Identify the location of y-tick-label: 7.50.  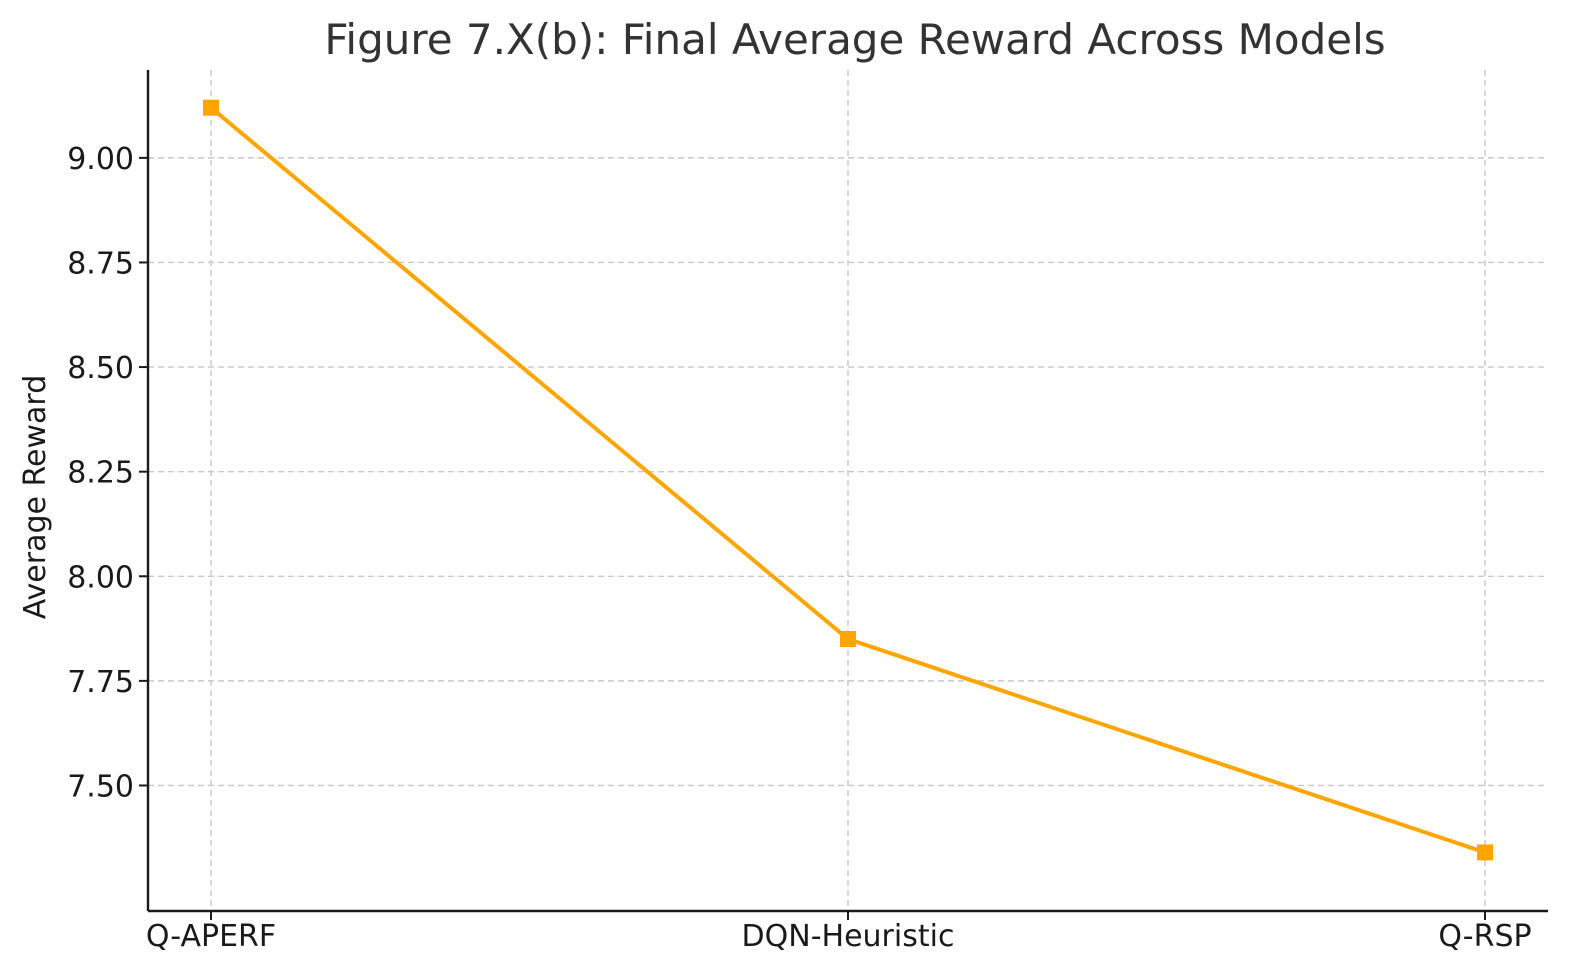
(100, 786).